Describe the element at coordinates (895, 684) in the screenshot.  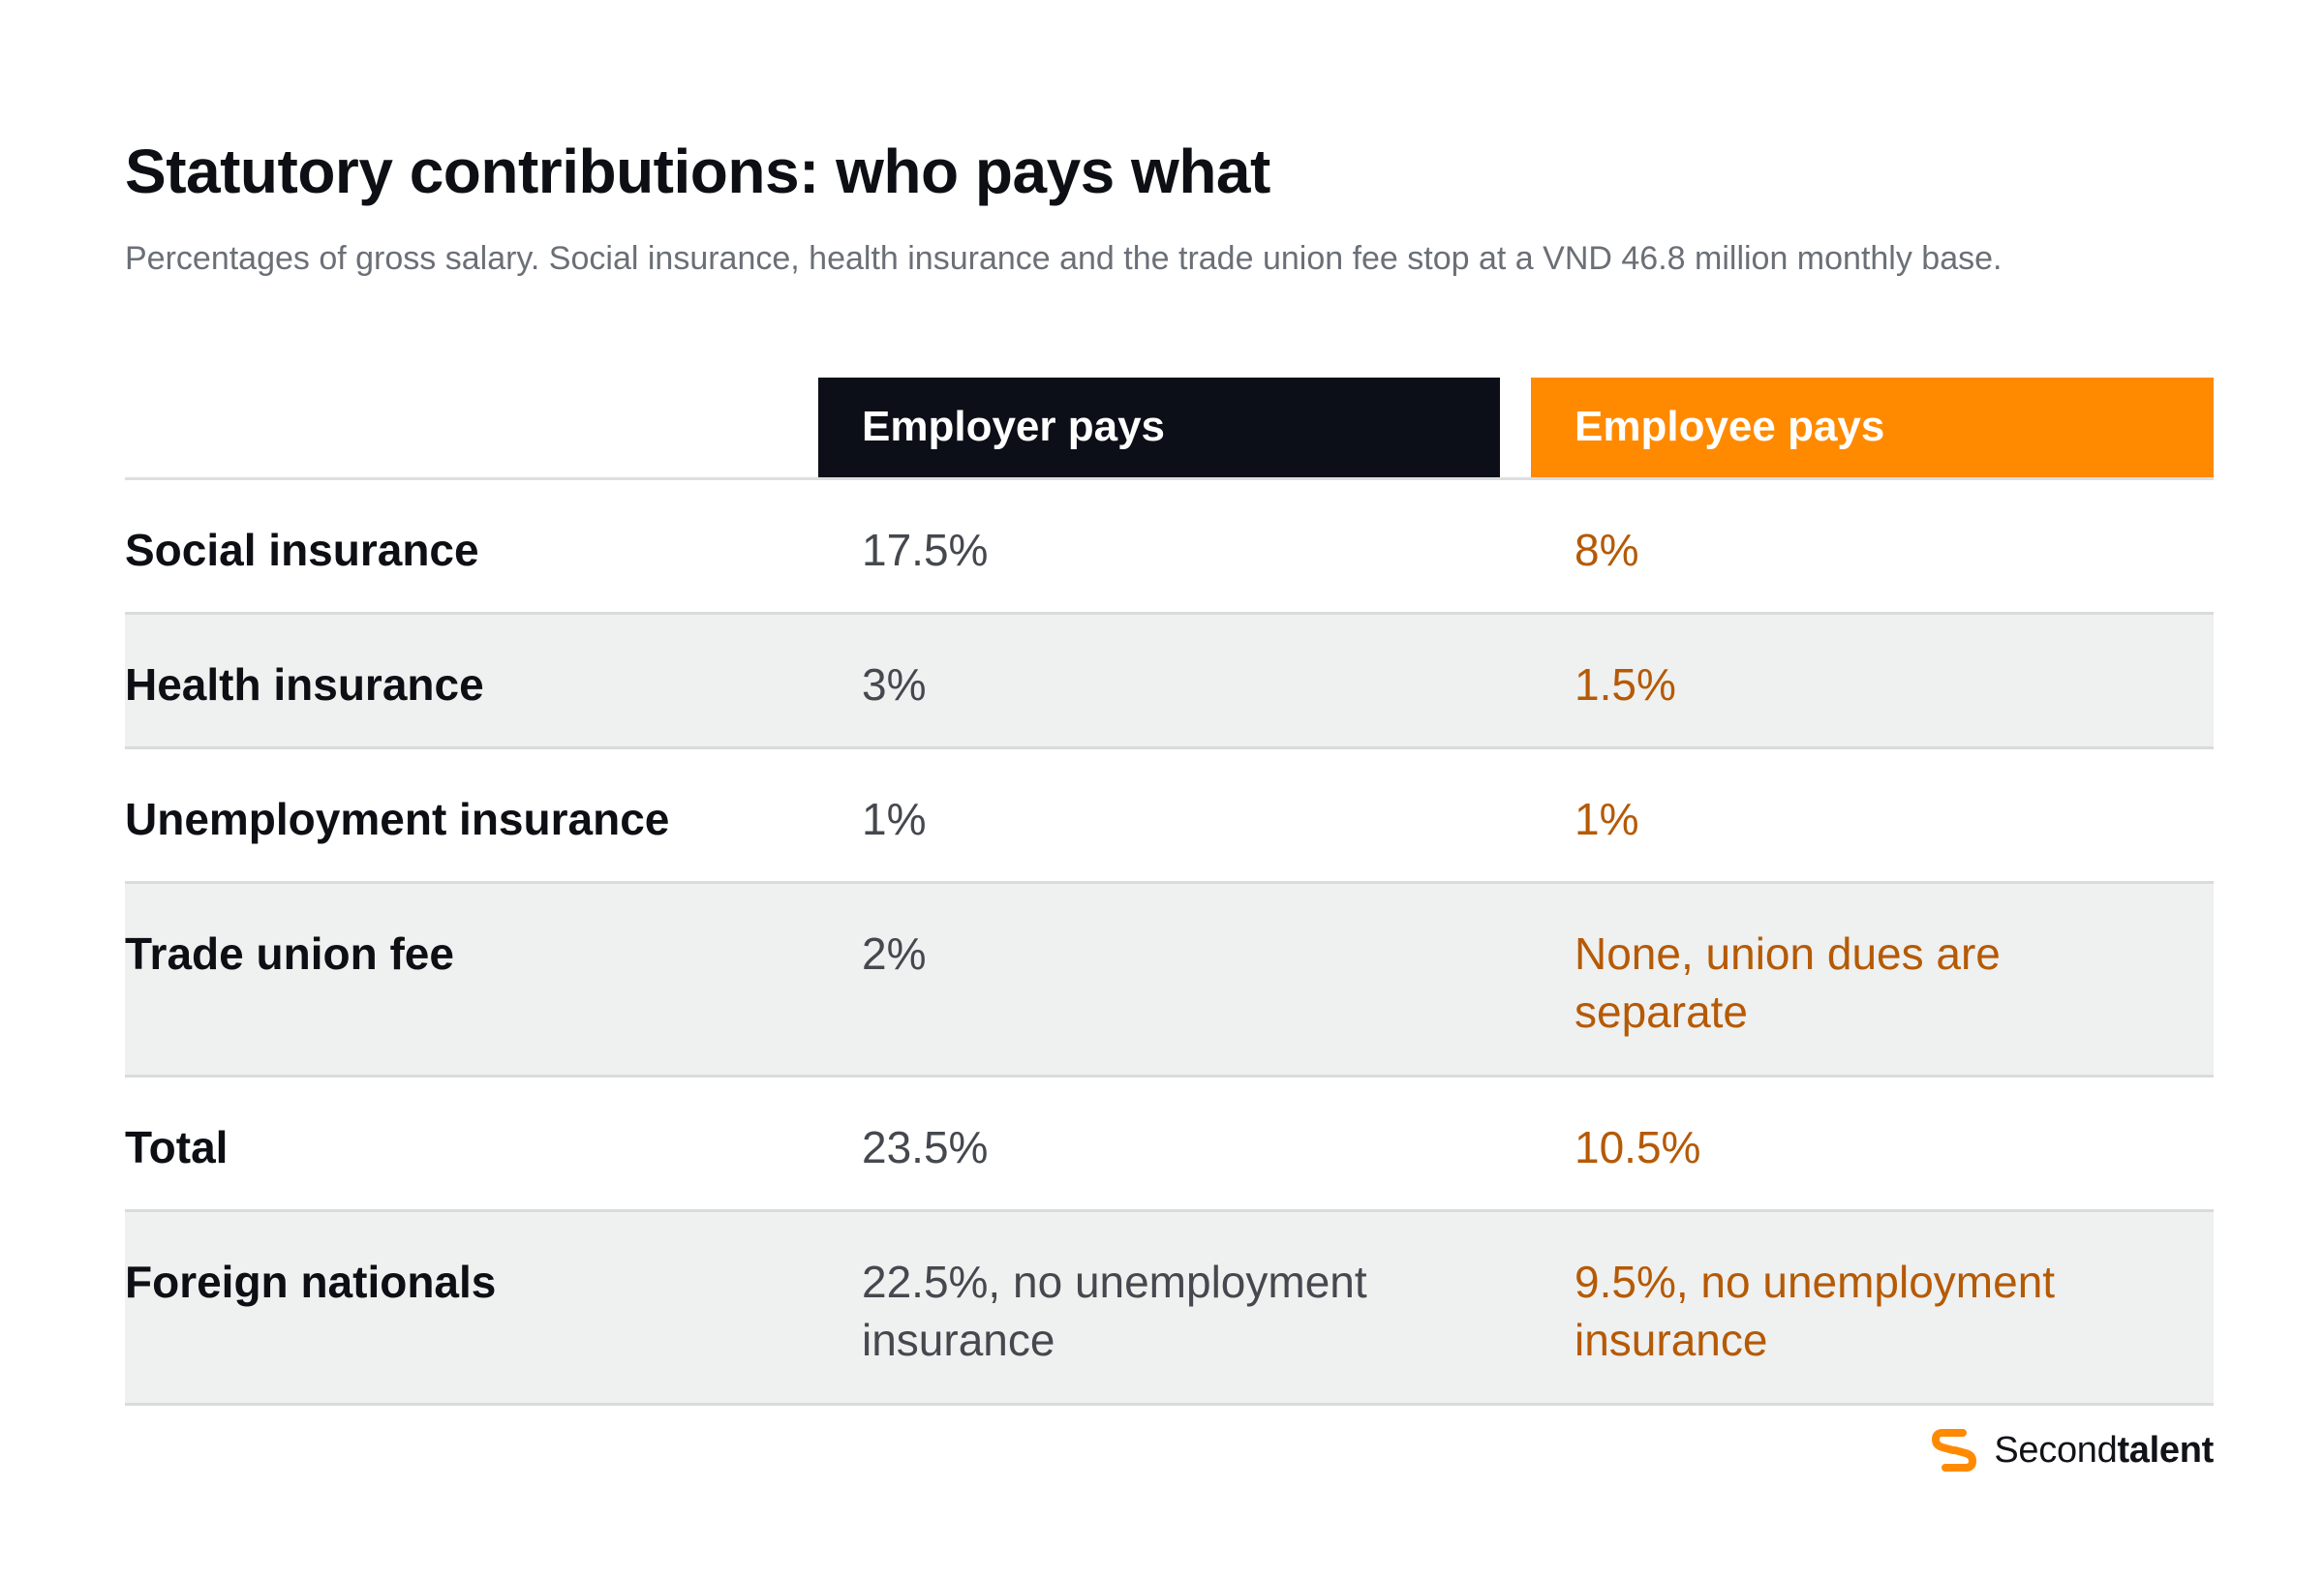
I see `employer-value: 3%` at that location.